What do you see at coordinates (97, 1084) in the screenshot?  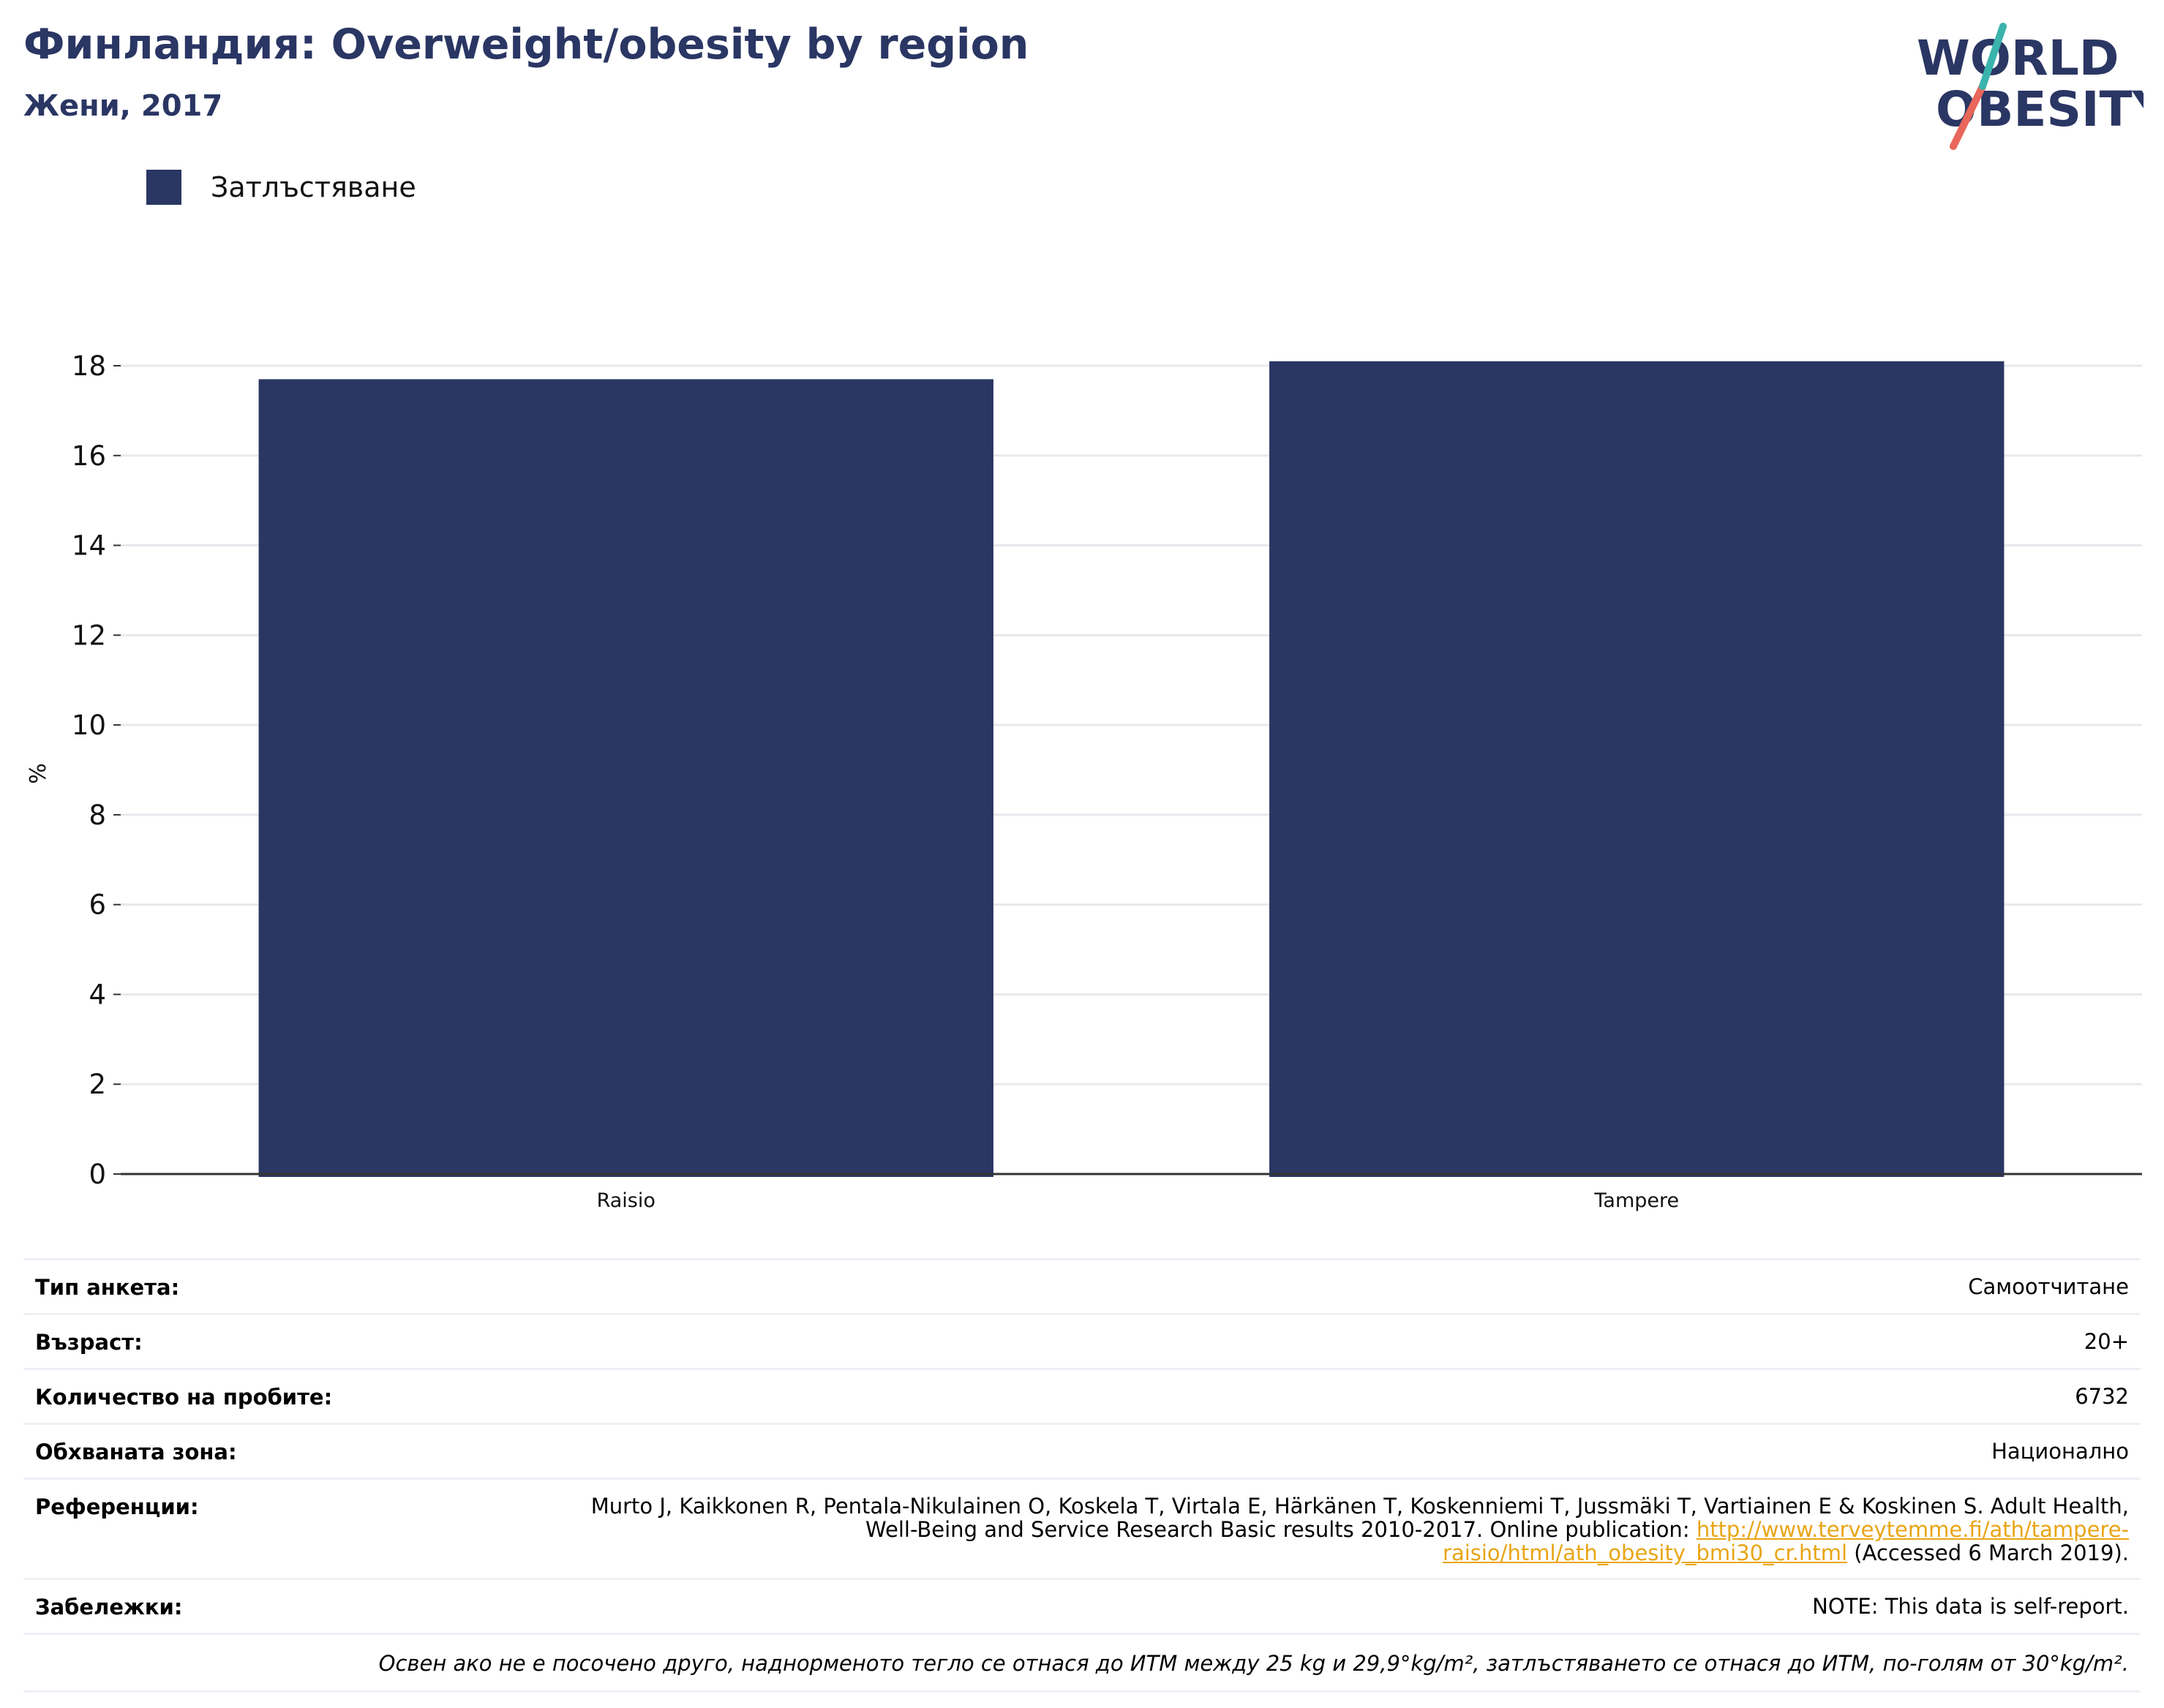 I see `y-tick-label: 2` at bounding box center [97, 1084].